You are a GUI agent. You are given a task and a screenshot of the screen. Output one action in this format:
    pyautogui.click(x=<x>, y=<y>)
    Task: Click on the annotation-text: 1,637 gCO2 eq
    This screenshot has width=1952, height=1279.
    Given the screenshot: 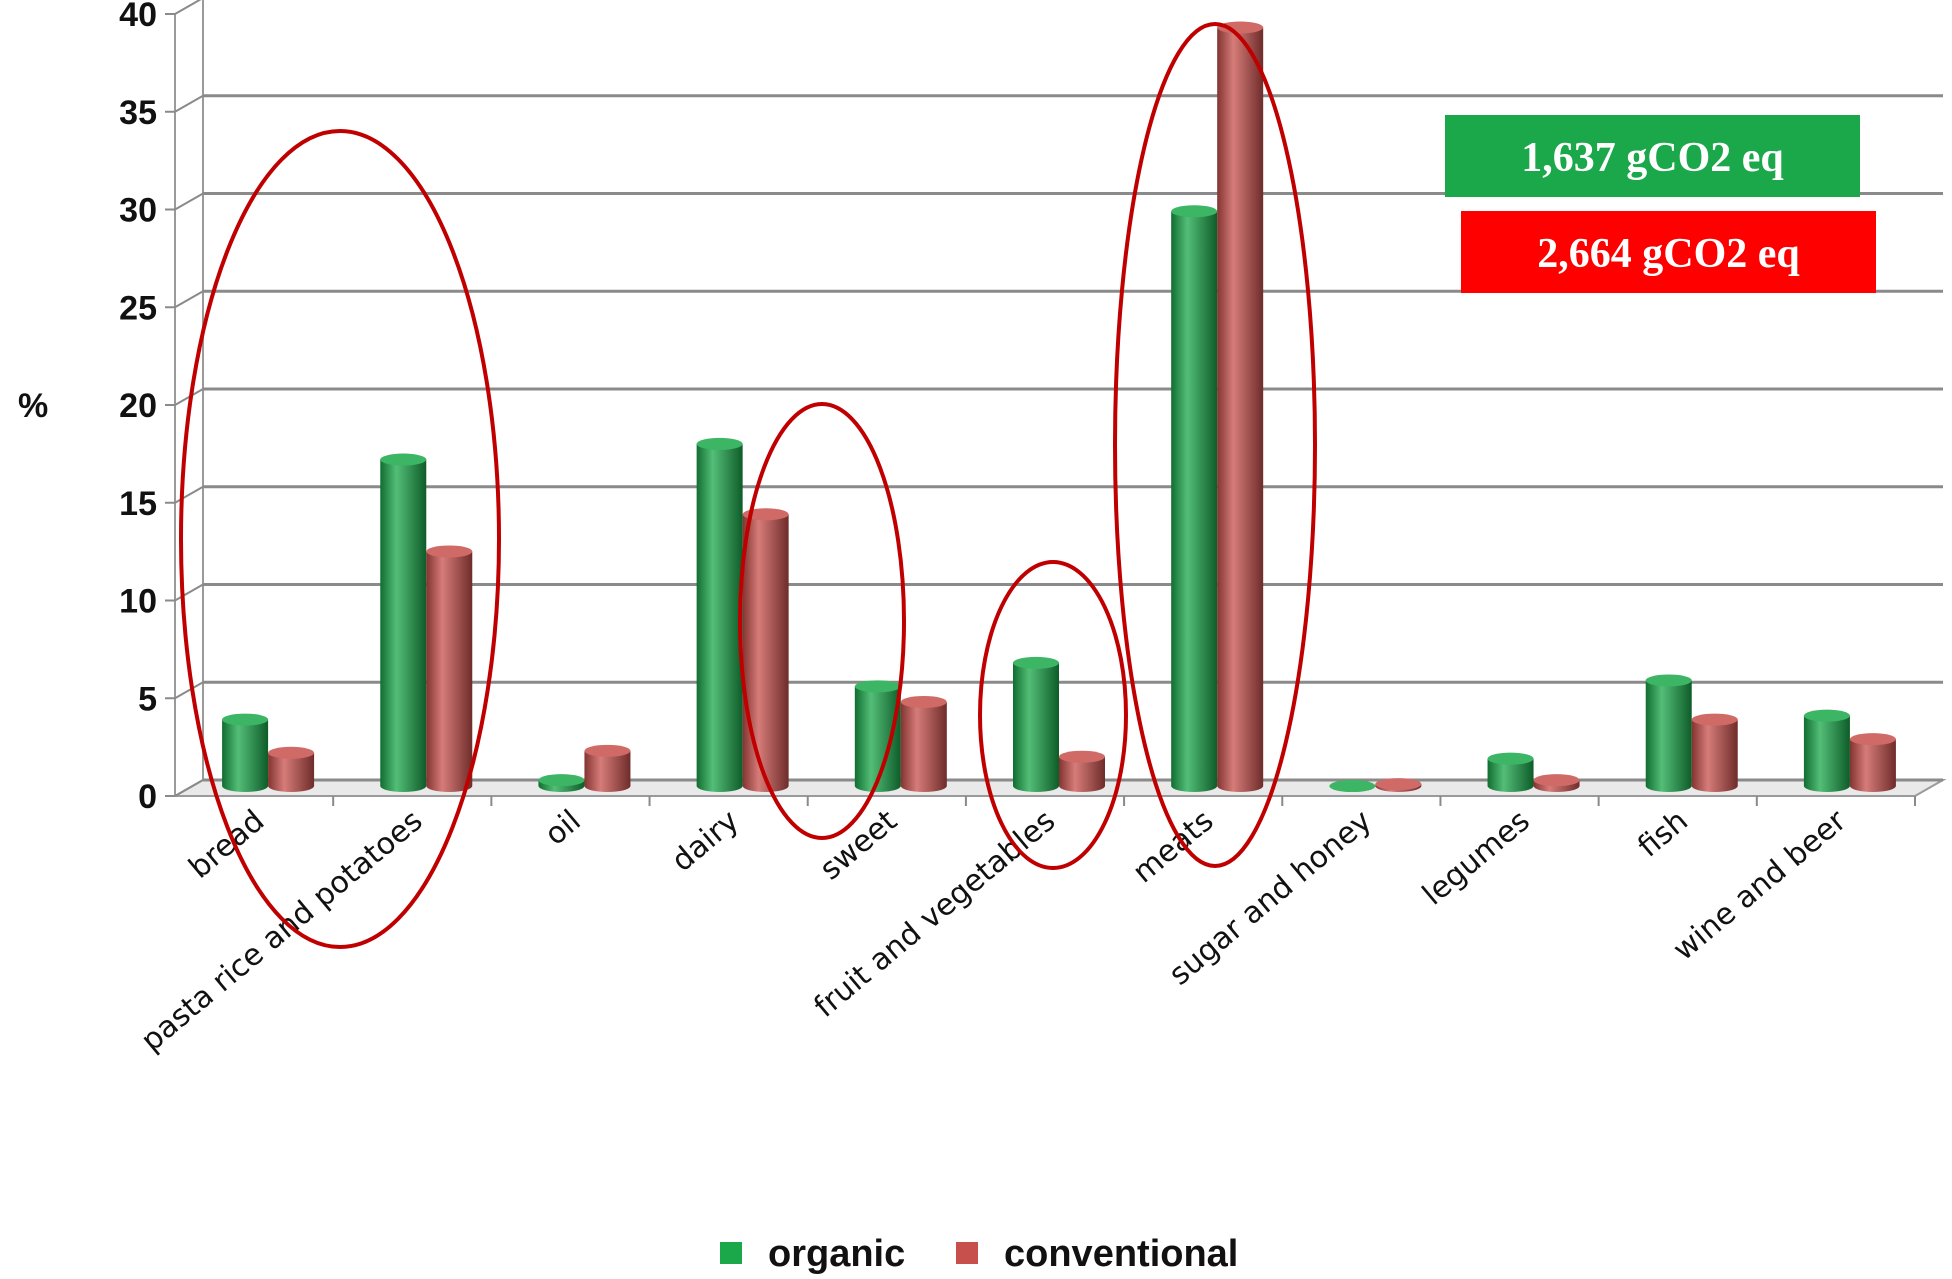 What is the action you would take?
    pyautogui.click(x=1652, y=158)
    